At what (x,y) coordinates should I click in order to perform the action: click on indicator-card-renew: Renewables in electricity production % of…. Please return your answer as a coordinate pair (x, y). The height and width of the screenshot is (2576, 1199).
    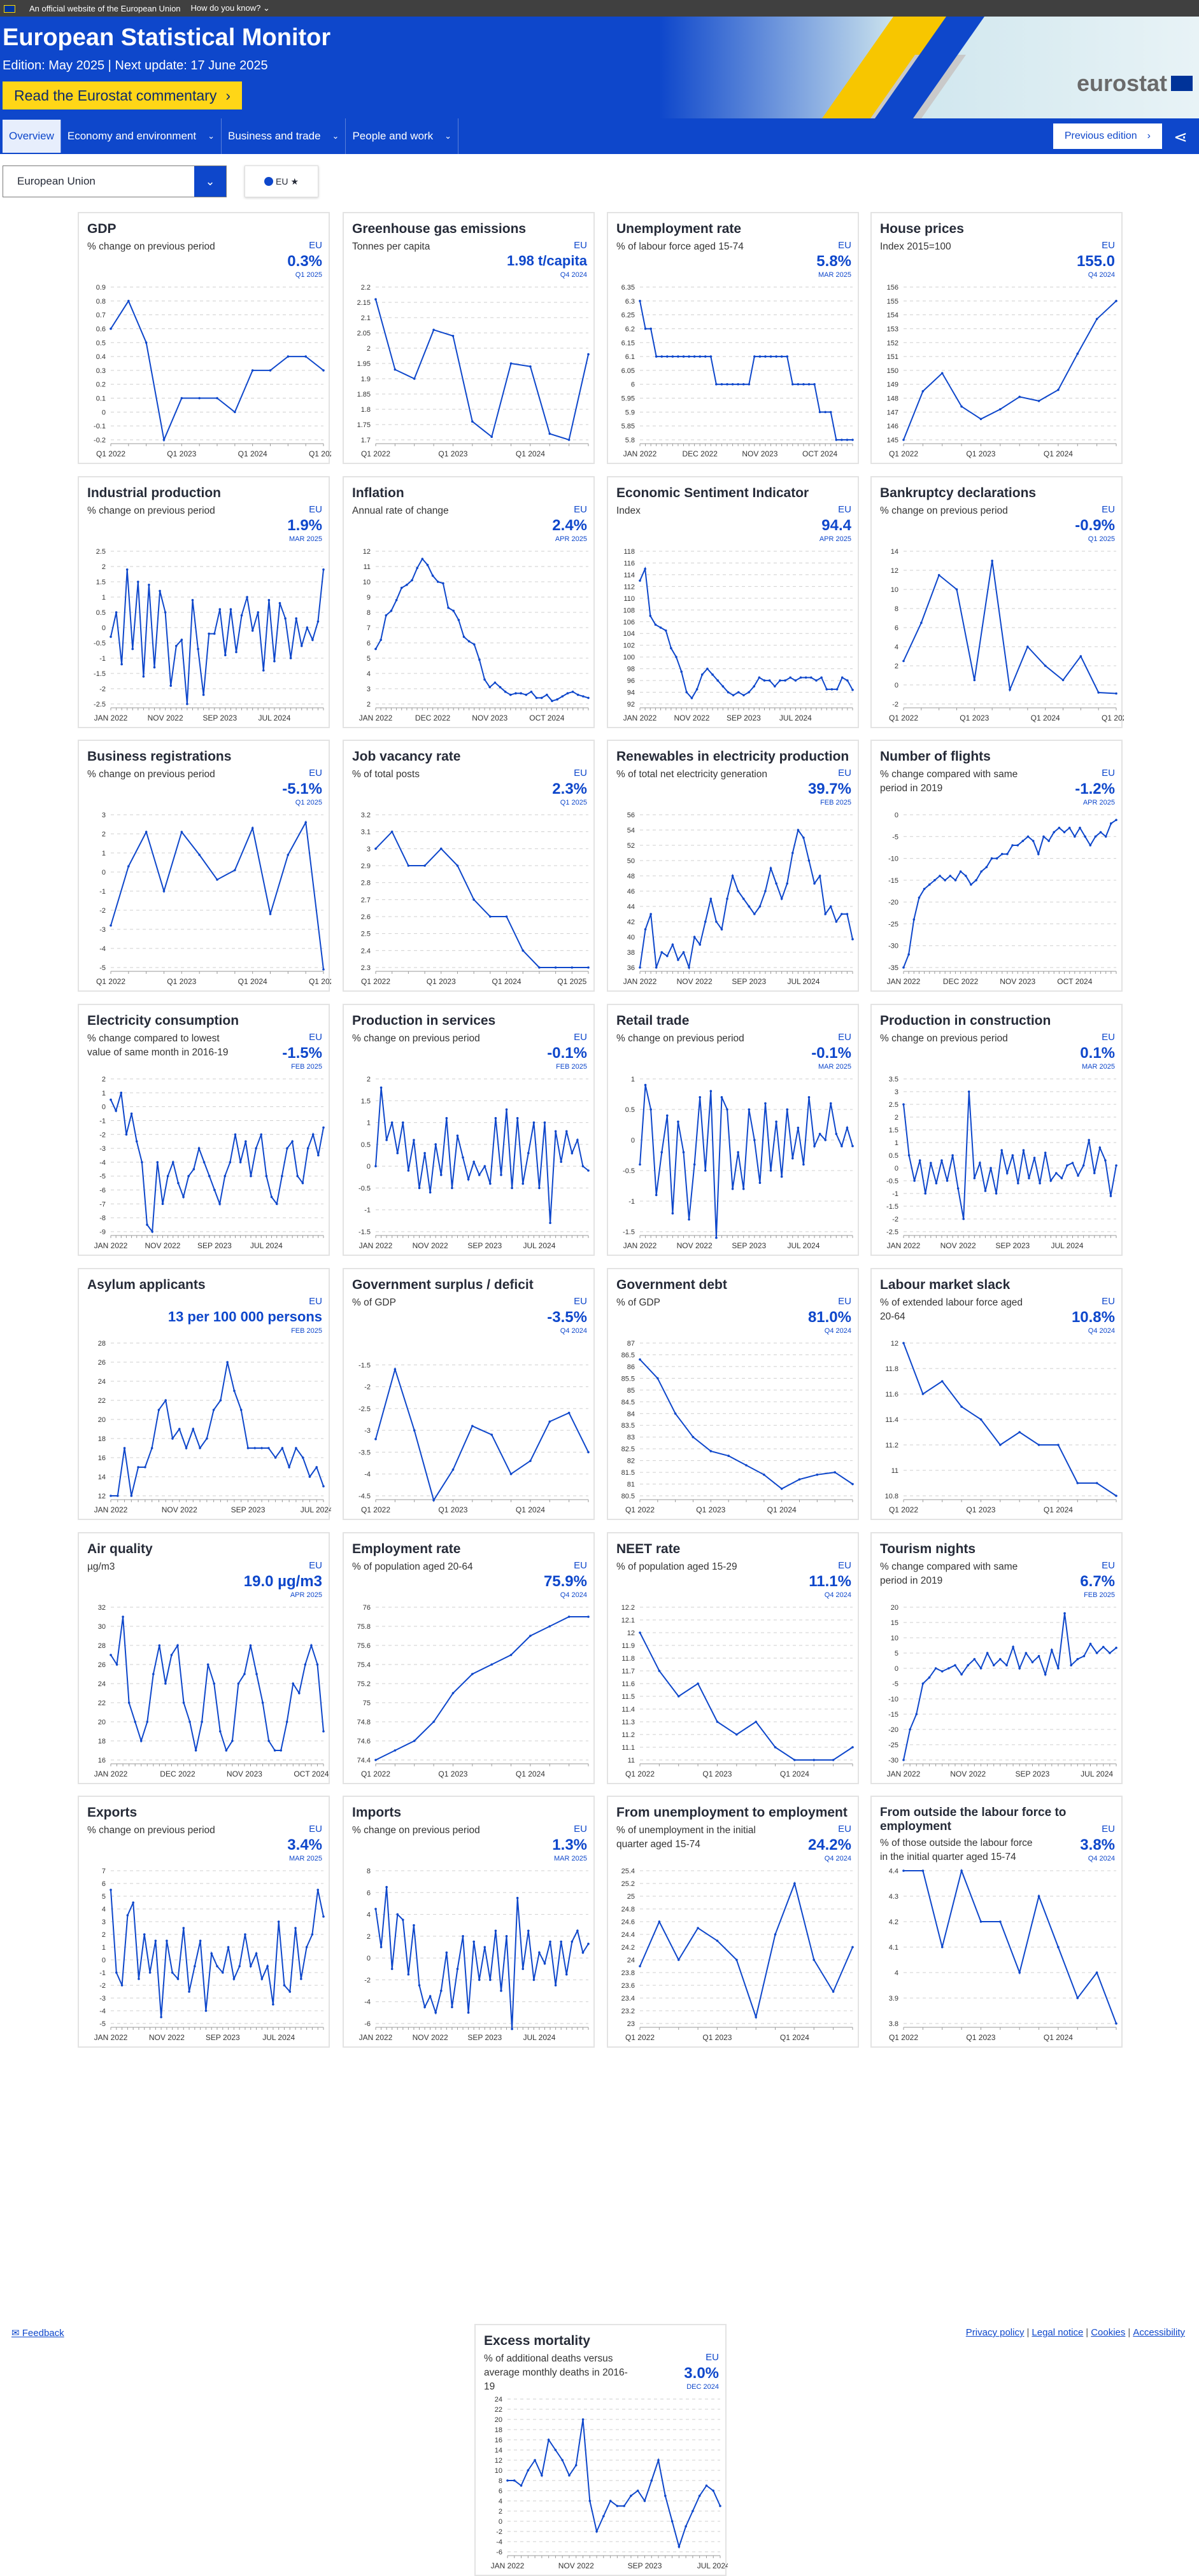
    Looking at the image, I should click on (733, 866).